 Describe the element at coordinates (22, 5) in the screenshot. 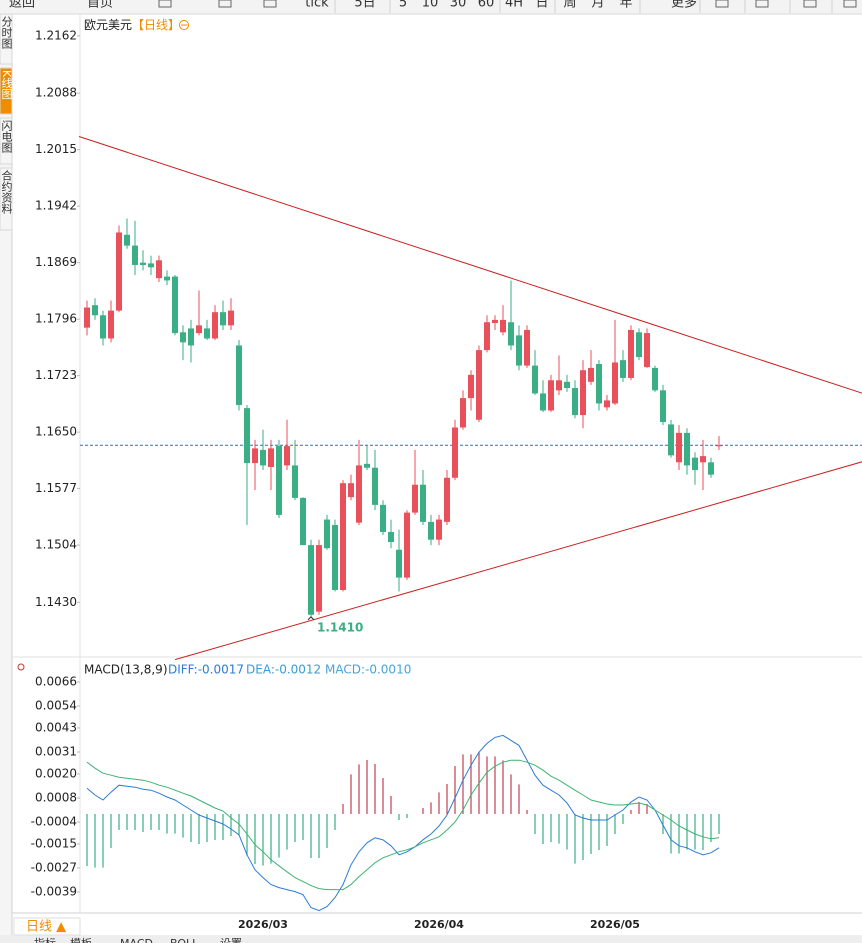

I see `toolbar-button: 返回` at that location.